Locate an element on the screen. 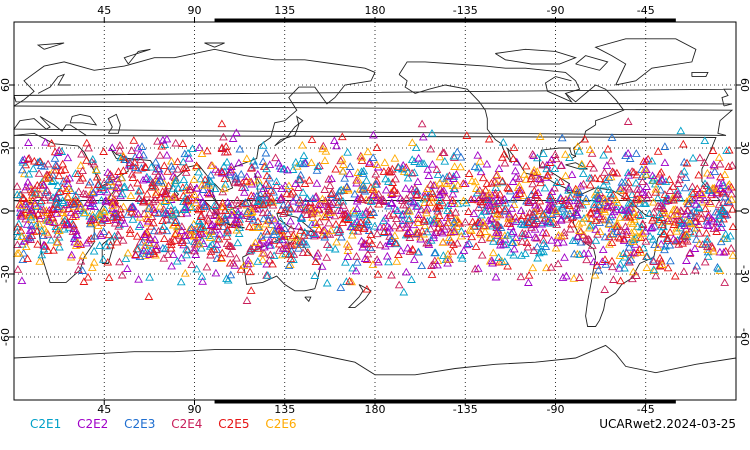 Image resolution: width=750 pixels, height=450 pixels. coastline-segment is located at coordinates (308, 299).